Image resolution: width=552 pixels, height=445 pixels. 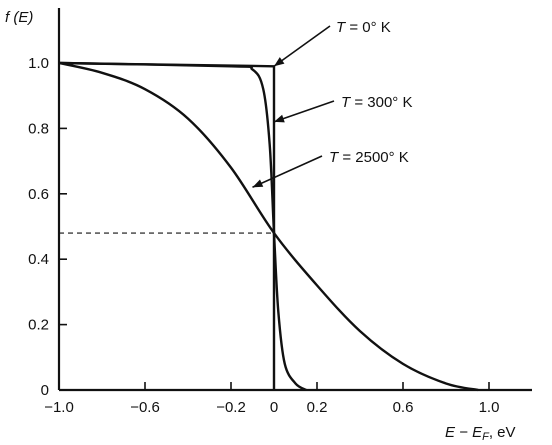 What do you see at coordinates (464, 432) in the screenshot?
I see `x-axis-label-main: E − E` at bounding box center [464, 432].